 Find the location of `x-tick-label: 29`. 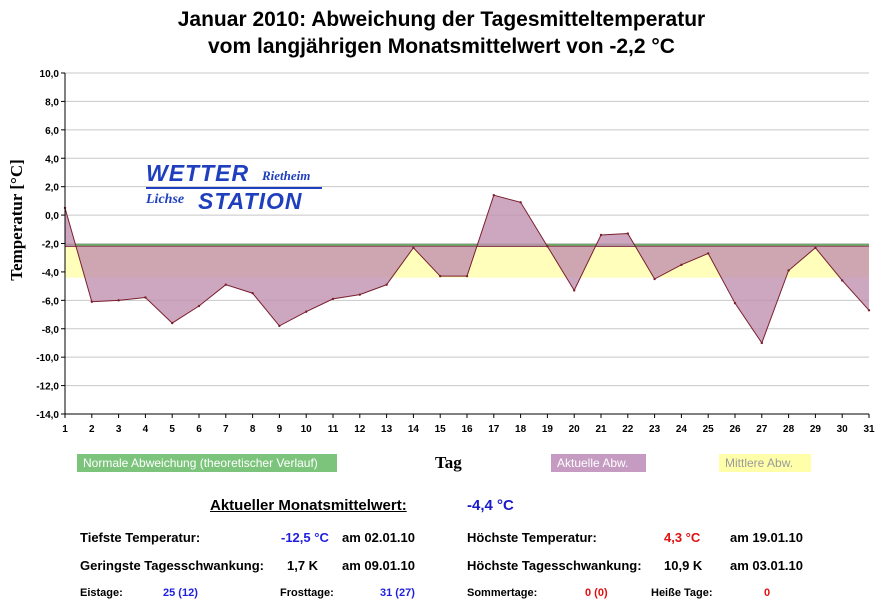

x-tick-label: 29 is located at coordinates (816, 429).